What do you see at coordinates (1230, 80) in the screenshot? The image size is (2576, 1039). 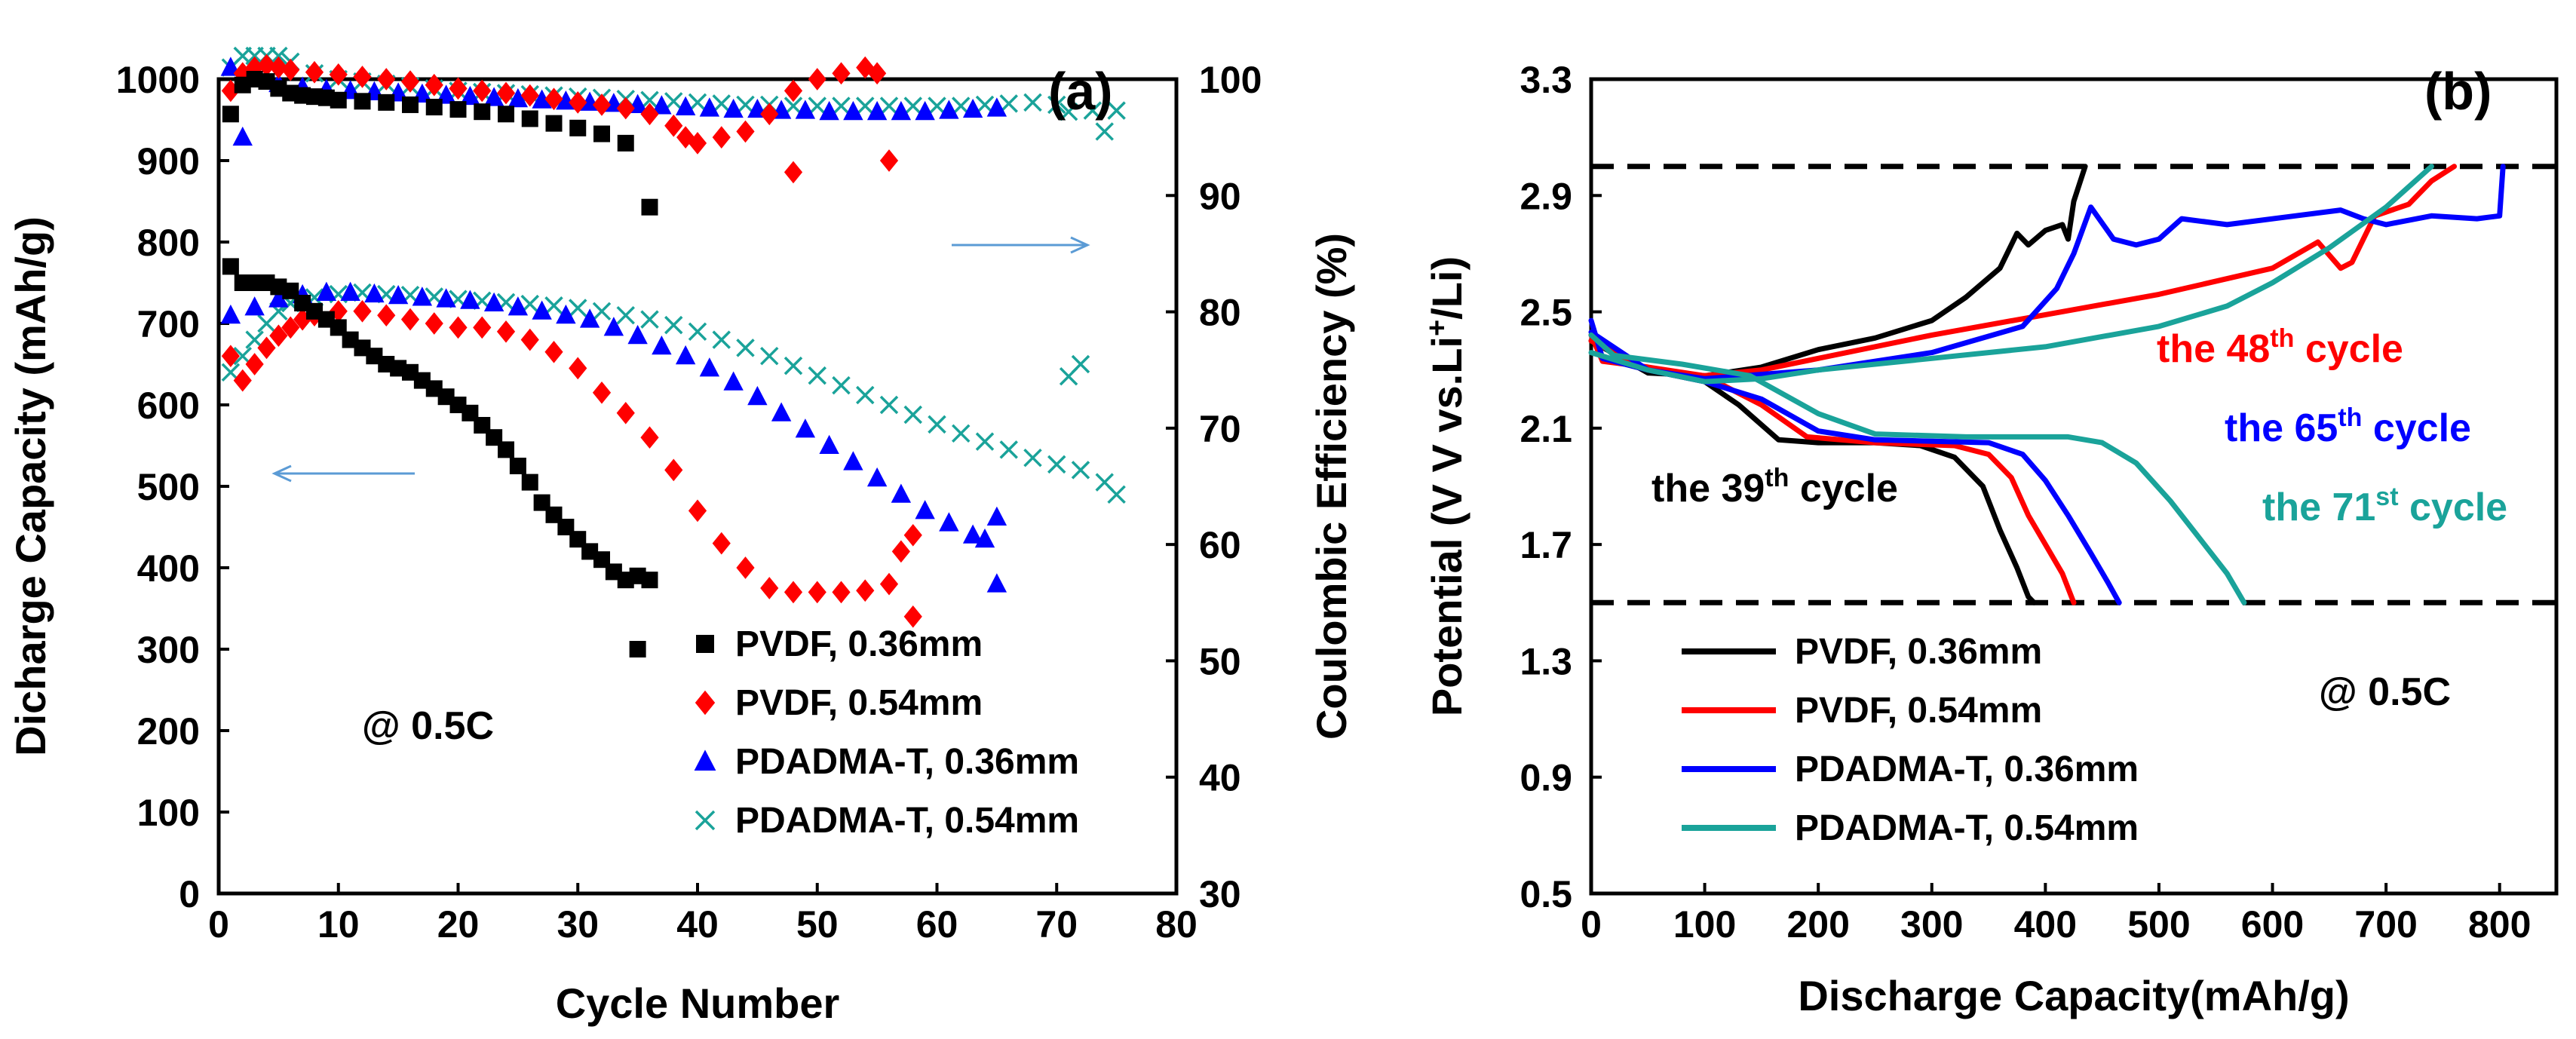 I see `panel-a-y2-tick-label: 100` at bounding box center [1230, 80].